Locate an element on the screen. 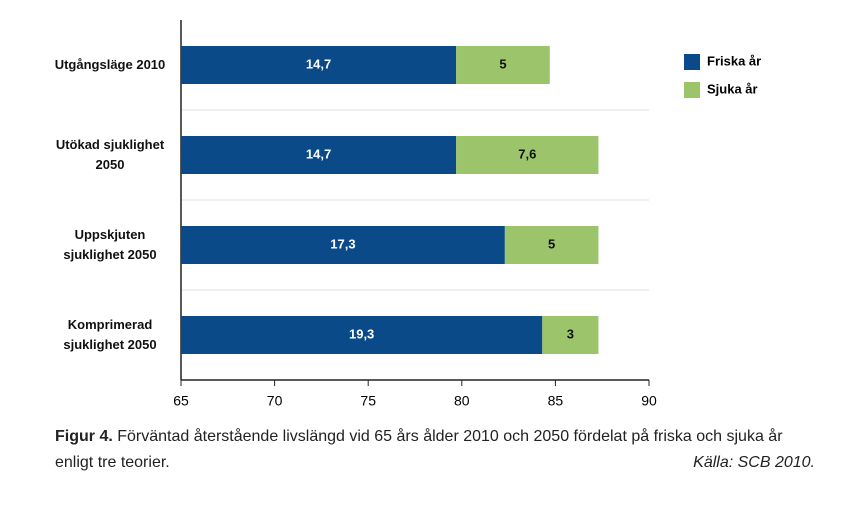  category-label: Utökad sjuklighet 2050 is located at coordinates (110, 154).